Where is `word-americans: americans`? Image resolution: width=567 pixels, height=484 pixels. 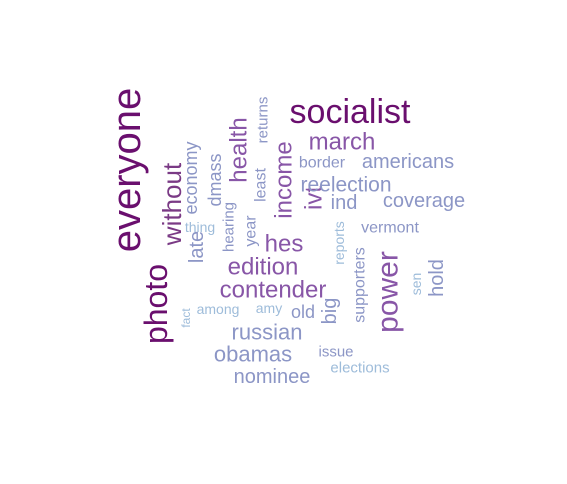
word-americans: americans is located at coordinates (408, 162).